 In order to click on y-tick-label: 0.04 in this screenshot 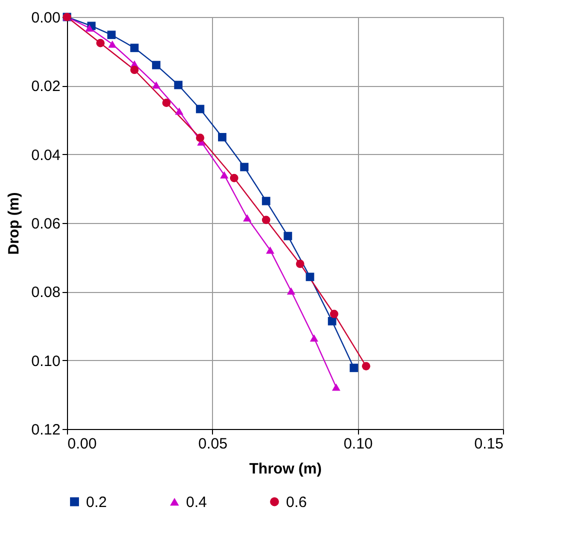, I will do `click(45, 155)`.